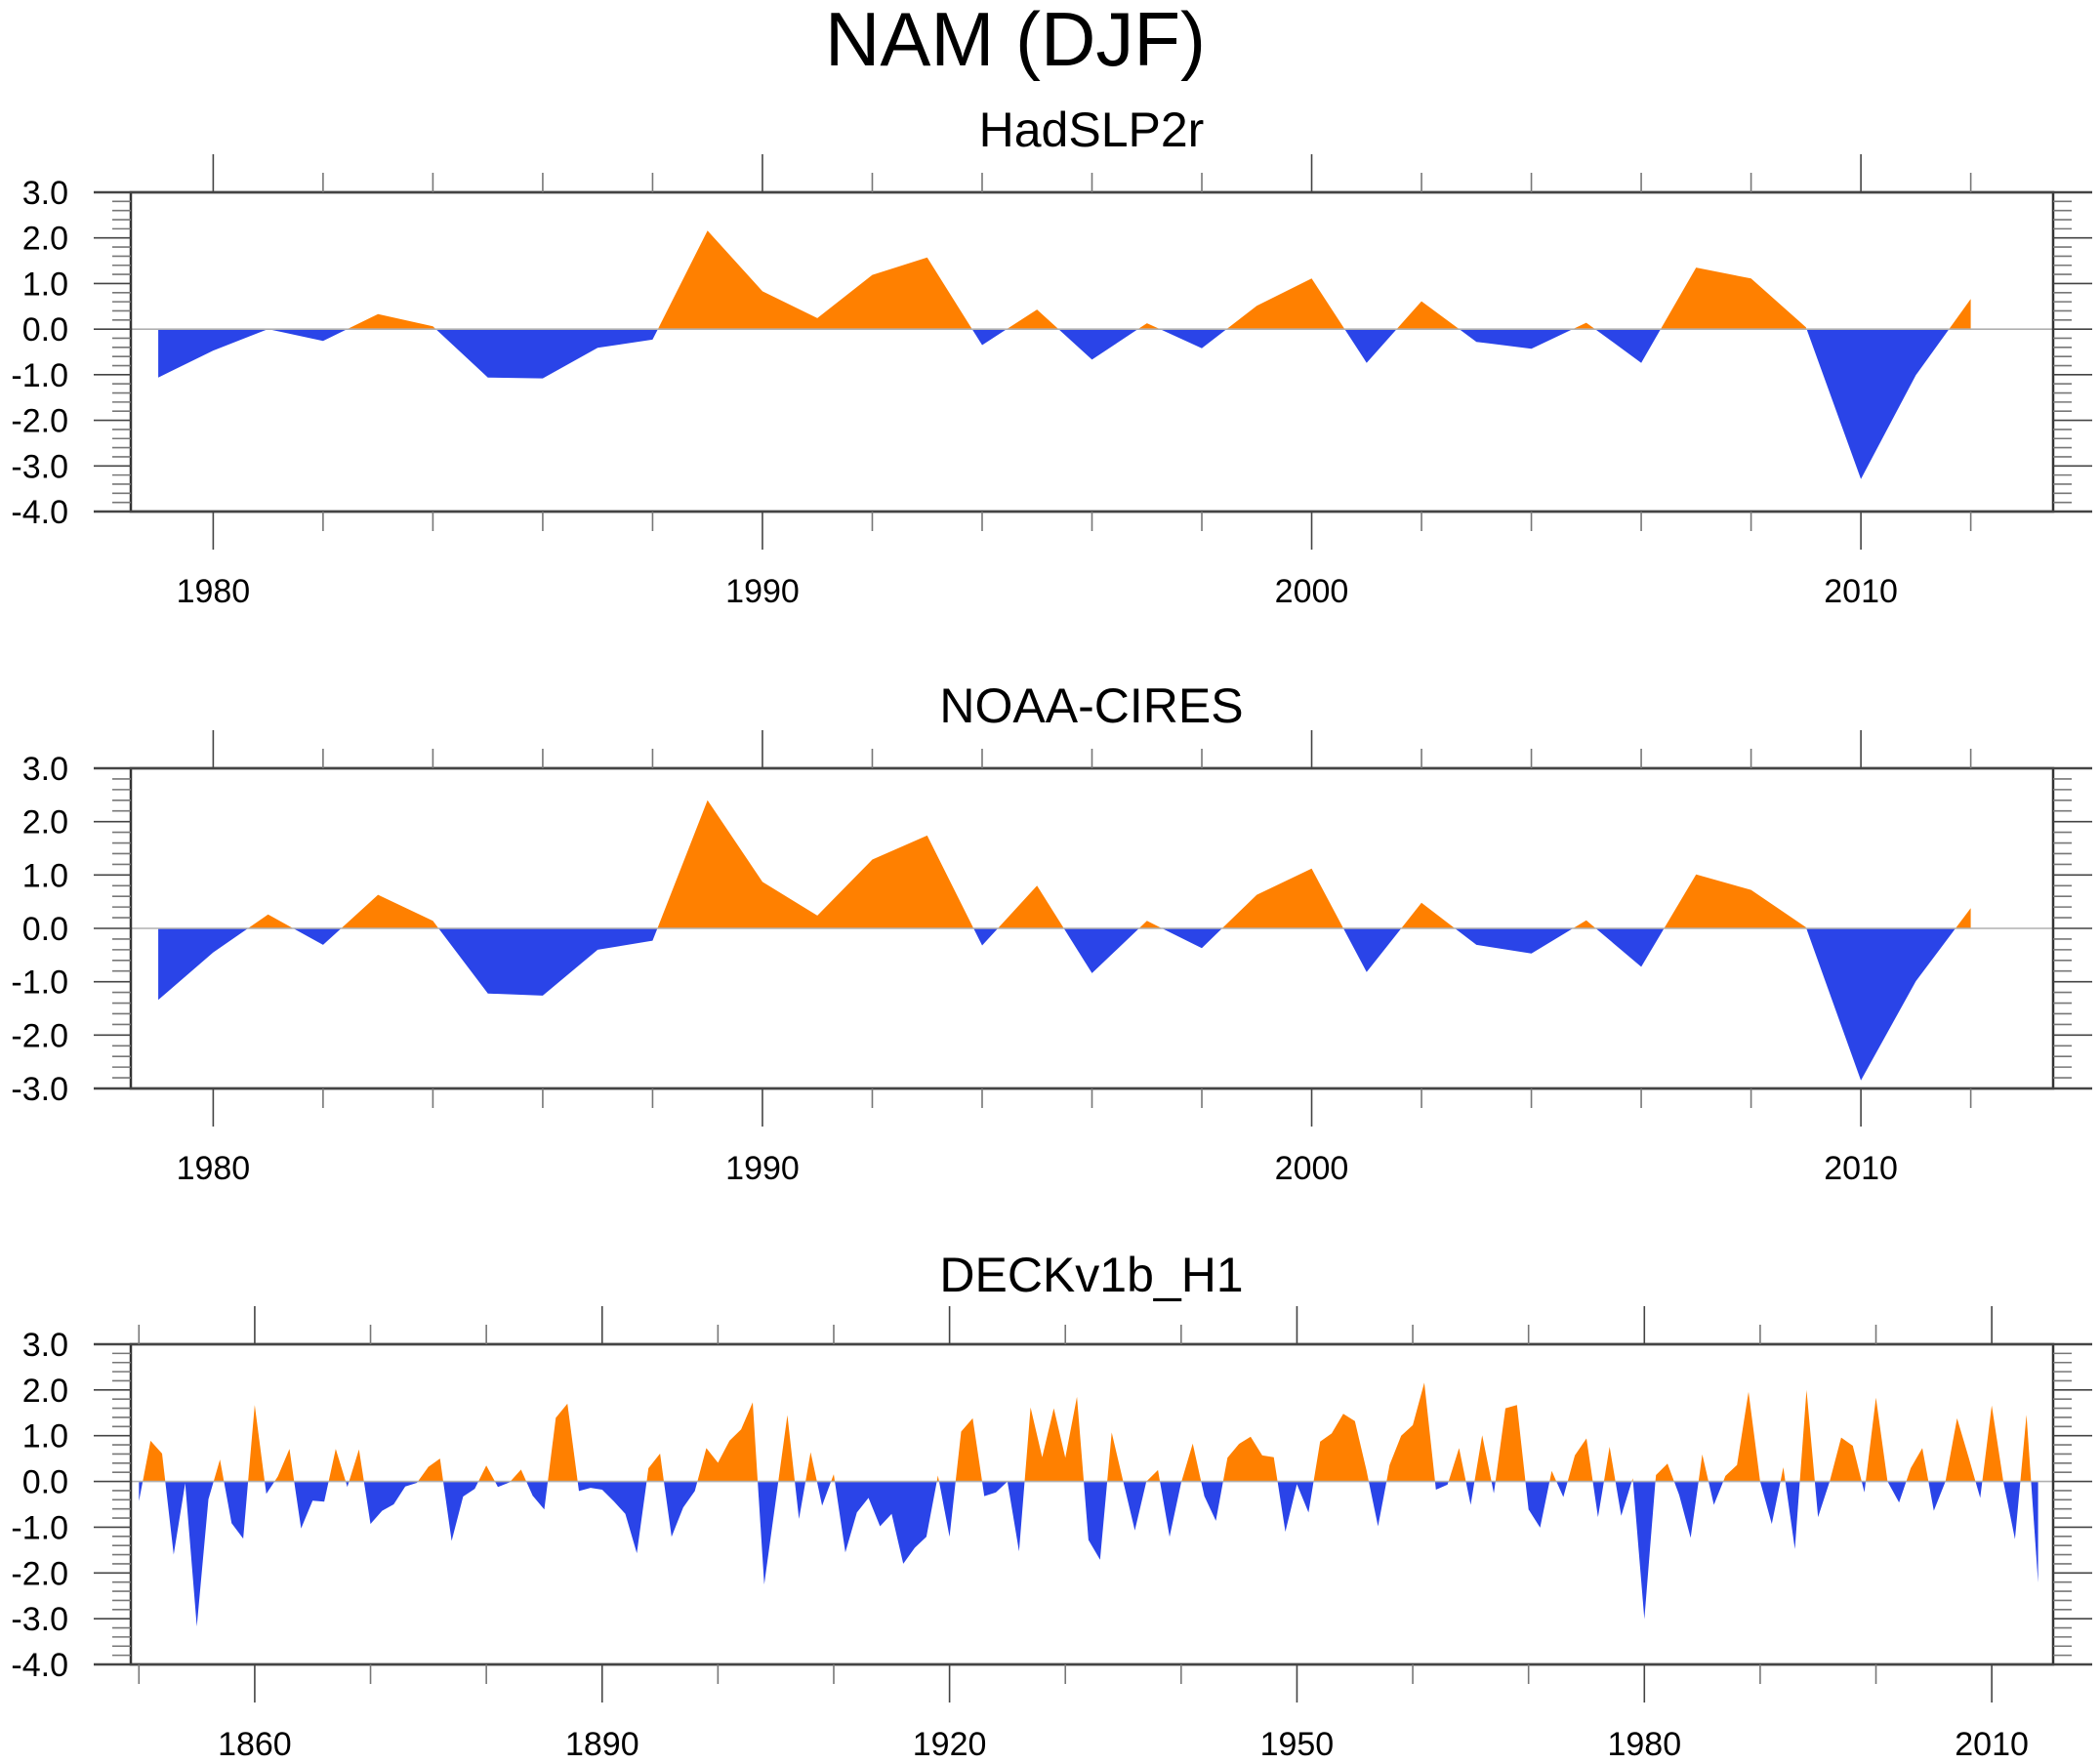  Describe the element at coordinates (255, 1744) in the screenshot. I see `x-tick-label: 1860` at that location.